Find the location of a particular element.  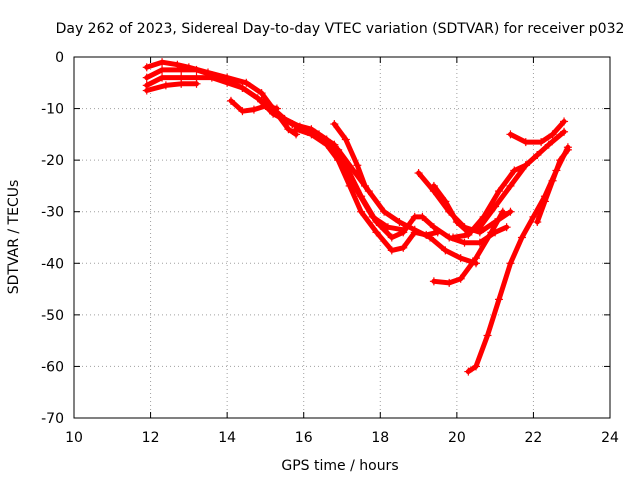

series-track-e is located at coordinates (367, 190).